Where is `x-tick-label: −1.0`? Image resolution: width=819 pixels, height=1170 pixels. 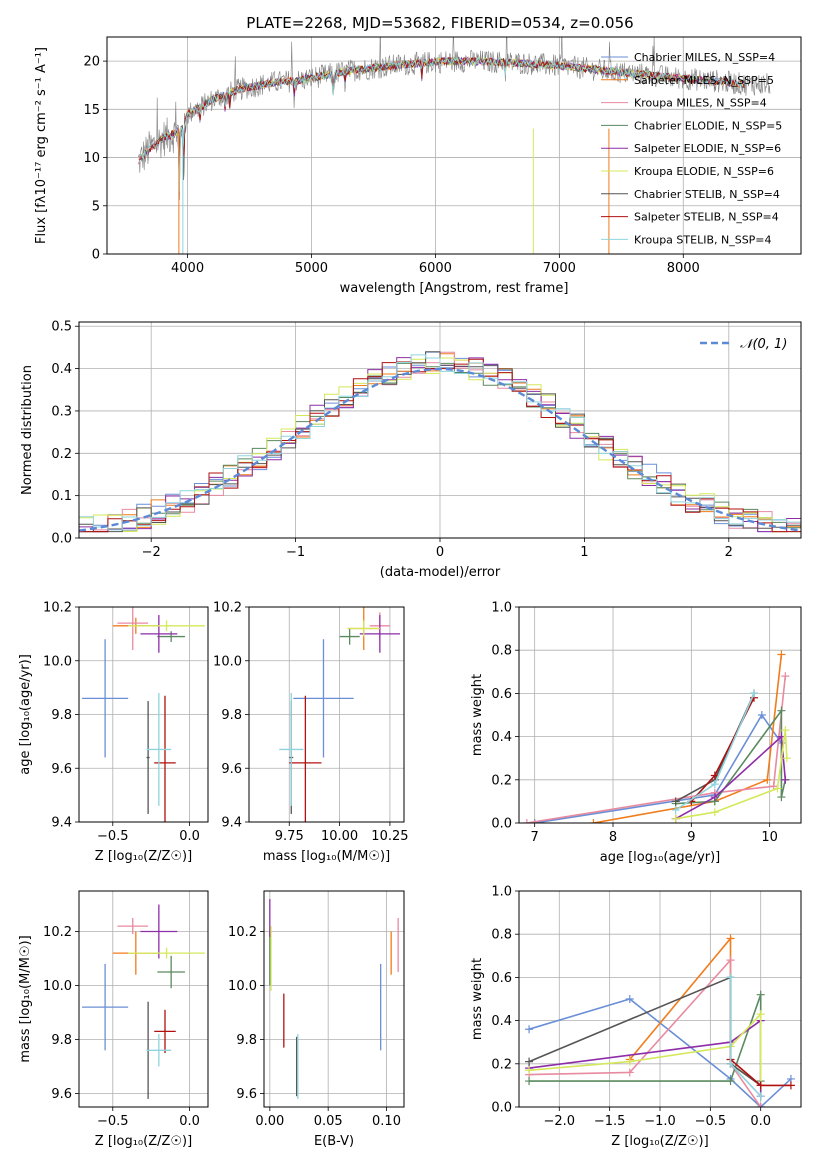
x-tick-label: −1.0 is located at coordinates (660, 1121).